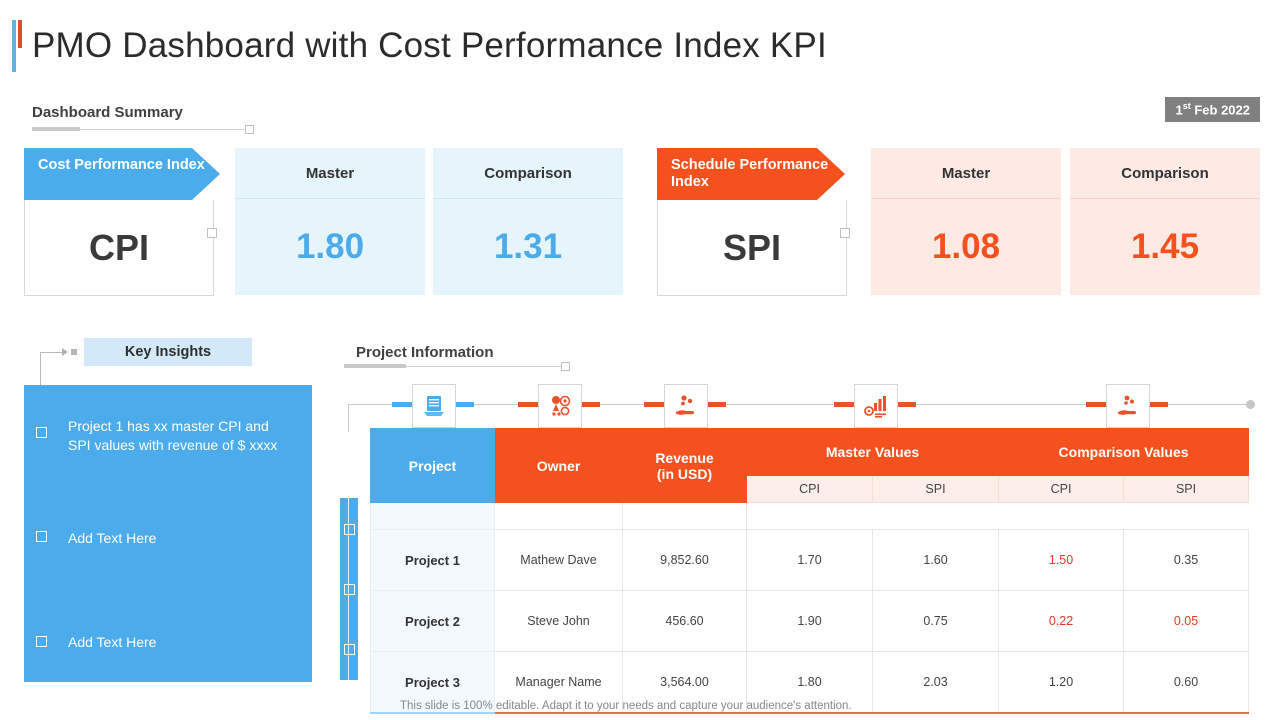 Image resolution: width=1280 pixels, height=720 pixels. What do you see at coordinates (330, 173) in the screenshot?
I see `cpi-master-label: Master` at bounding box center [330, 173].